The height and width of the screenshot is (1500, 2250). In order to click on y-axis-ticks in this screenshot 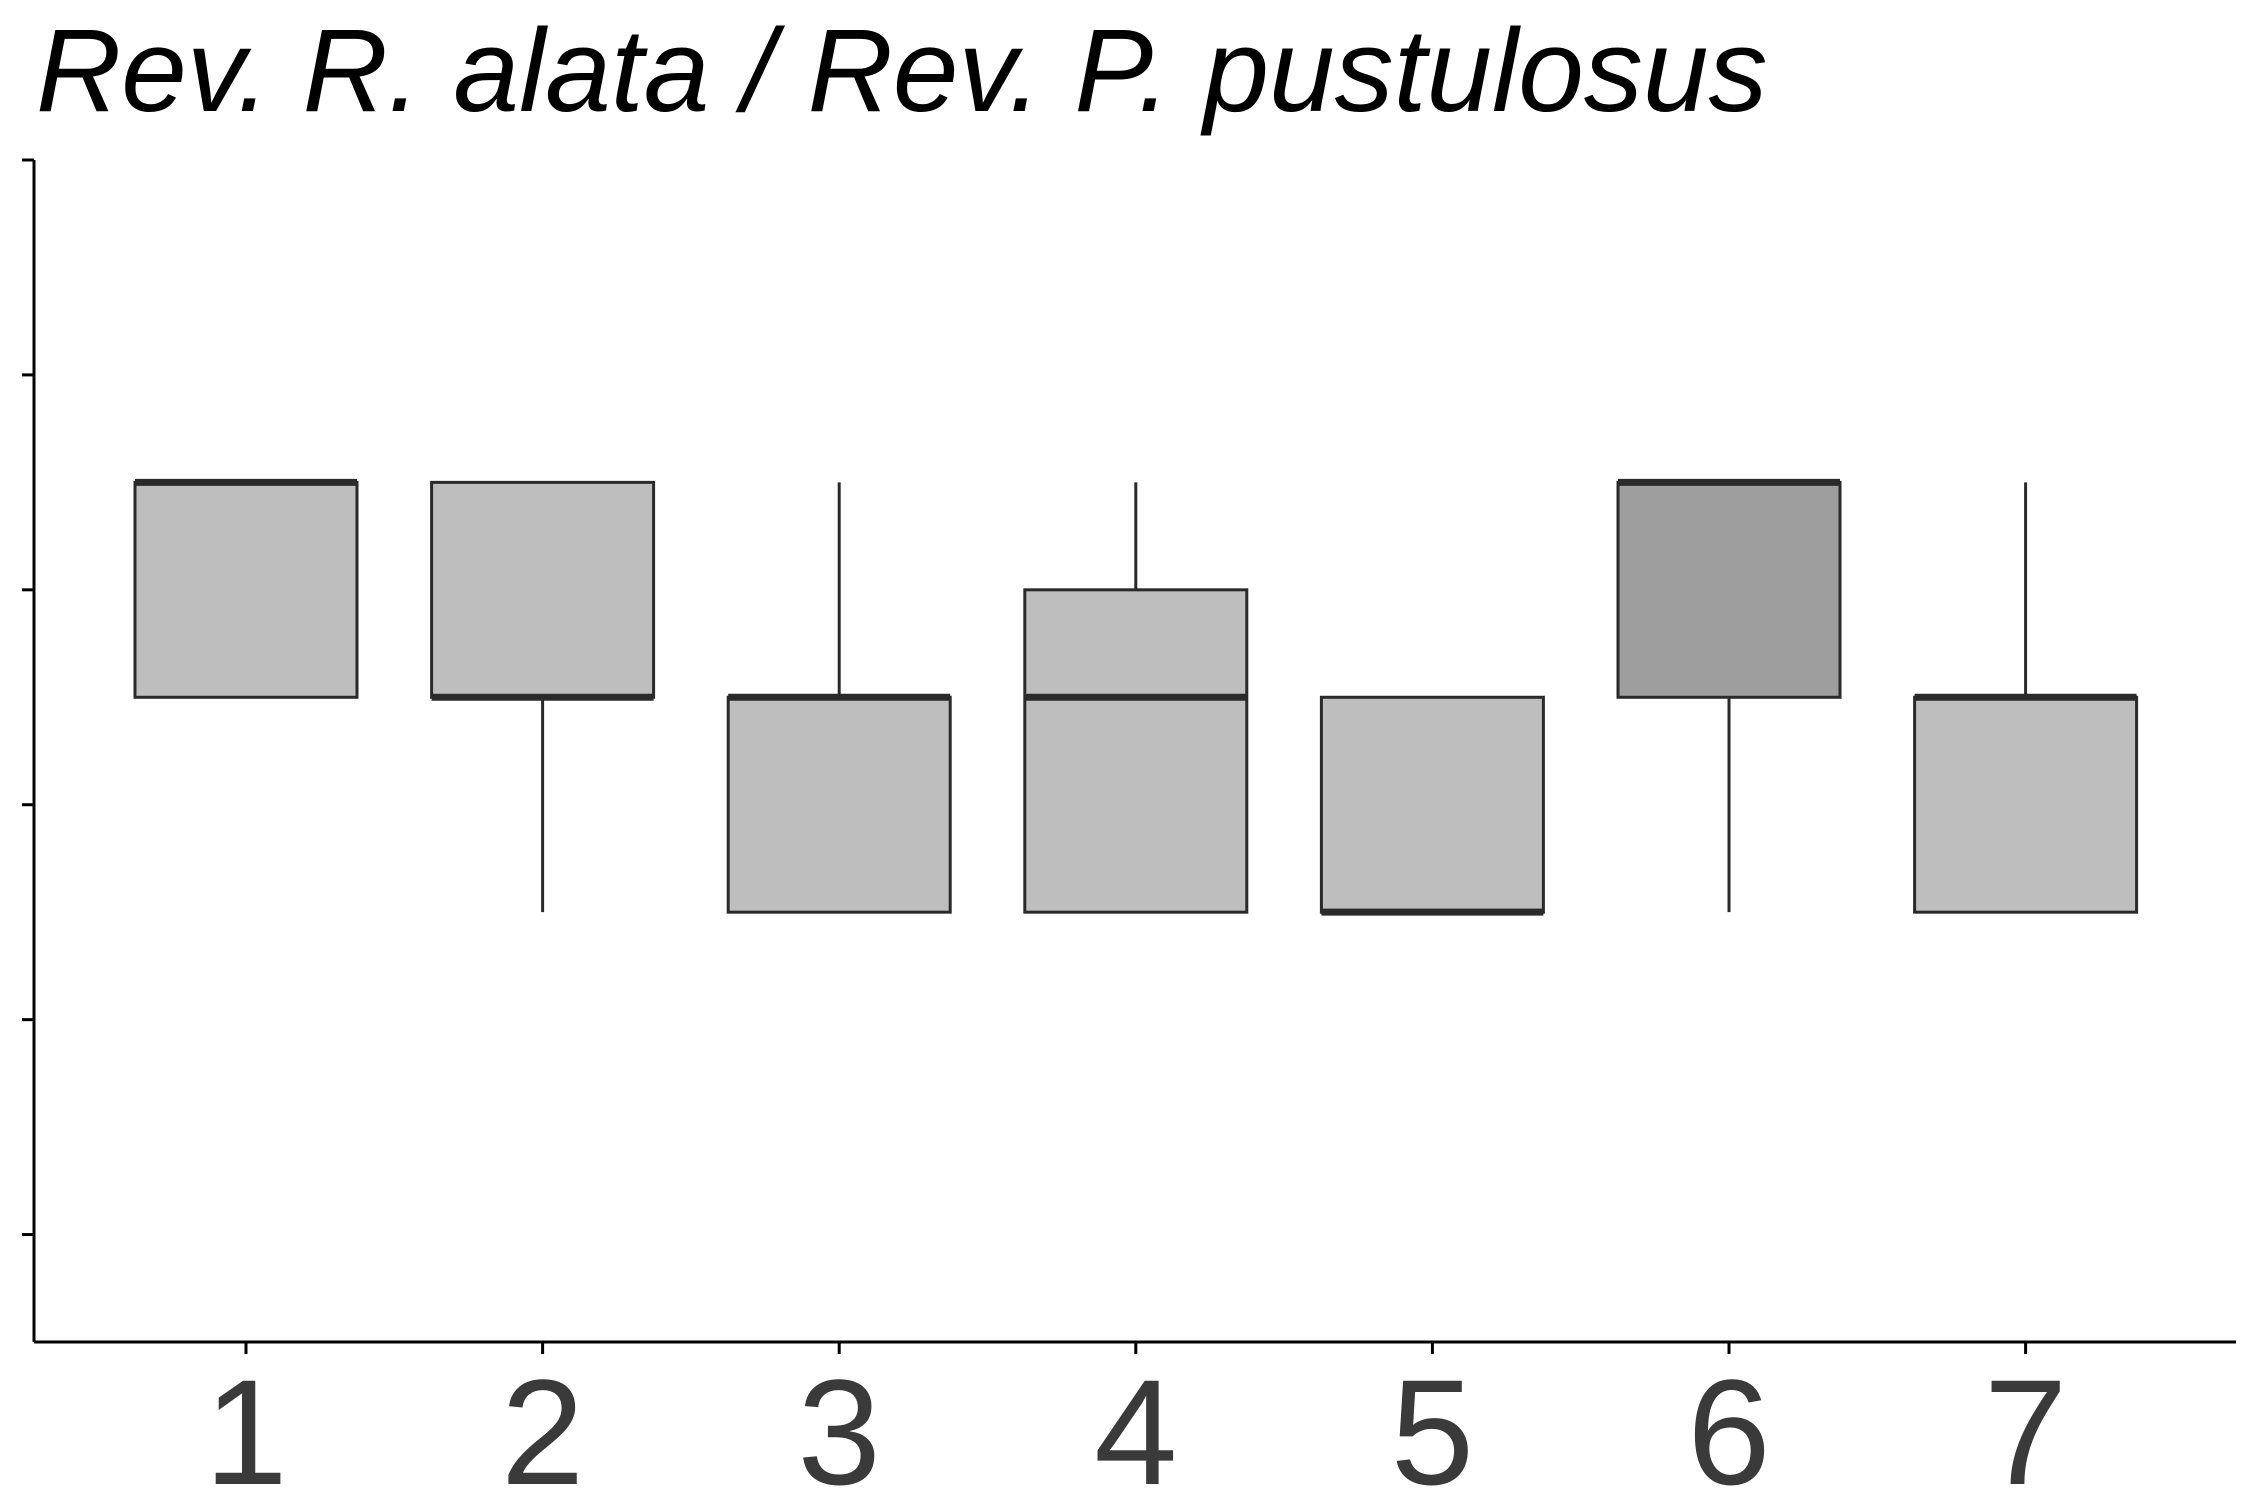, I will do `click(28, 697)`.